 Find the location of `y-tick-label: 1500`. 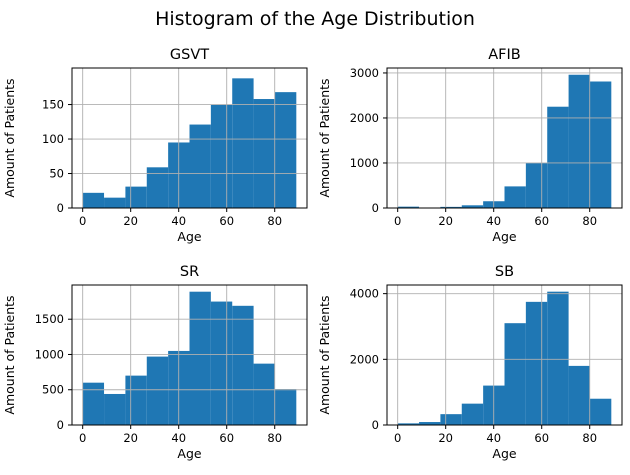

y-tick-label: 1500 is located at coordinates (49, 319).